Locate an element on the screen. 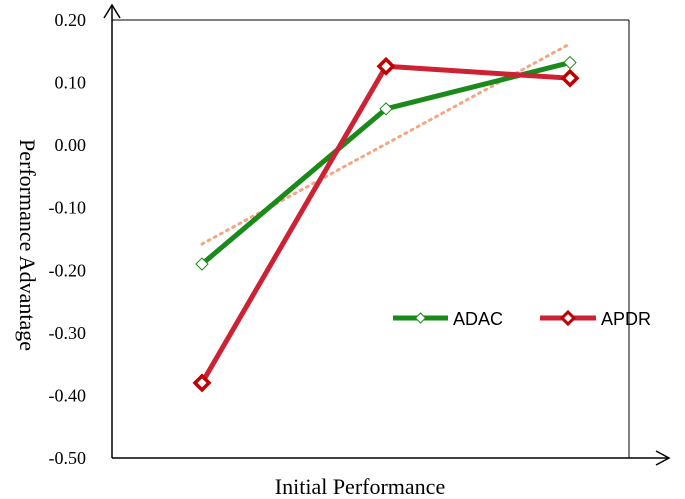  y-tick-label: -0.30 is located at coordinates (68, 333).